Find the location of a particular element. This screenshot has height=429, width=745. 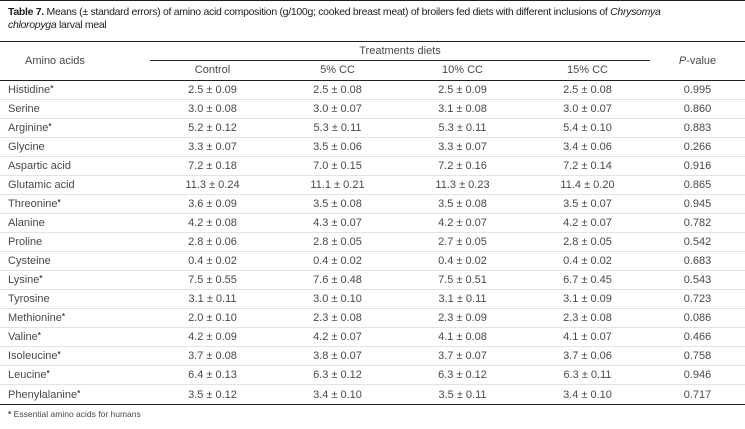

amino-acid-name: Histidine* is located at coordinates (31, 90).